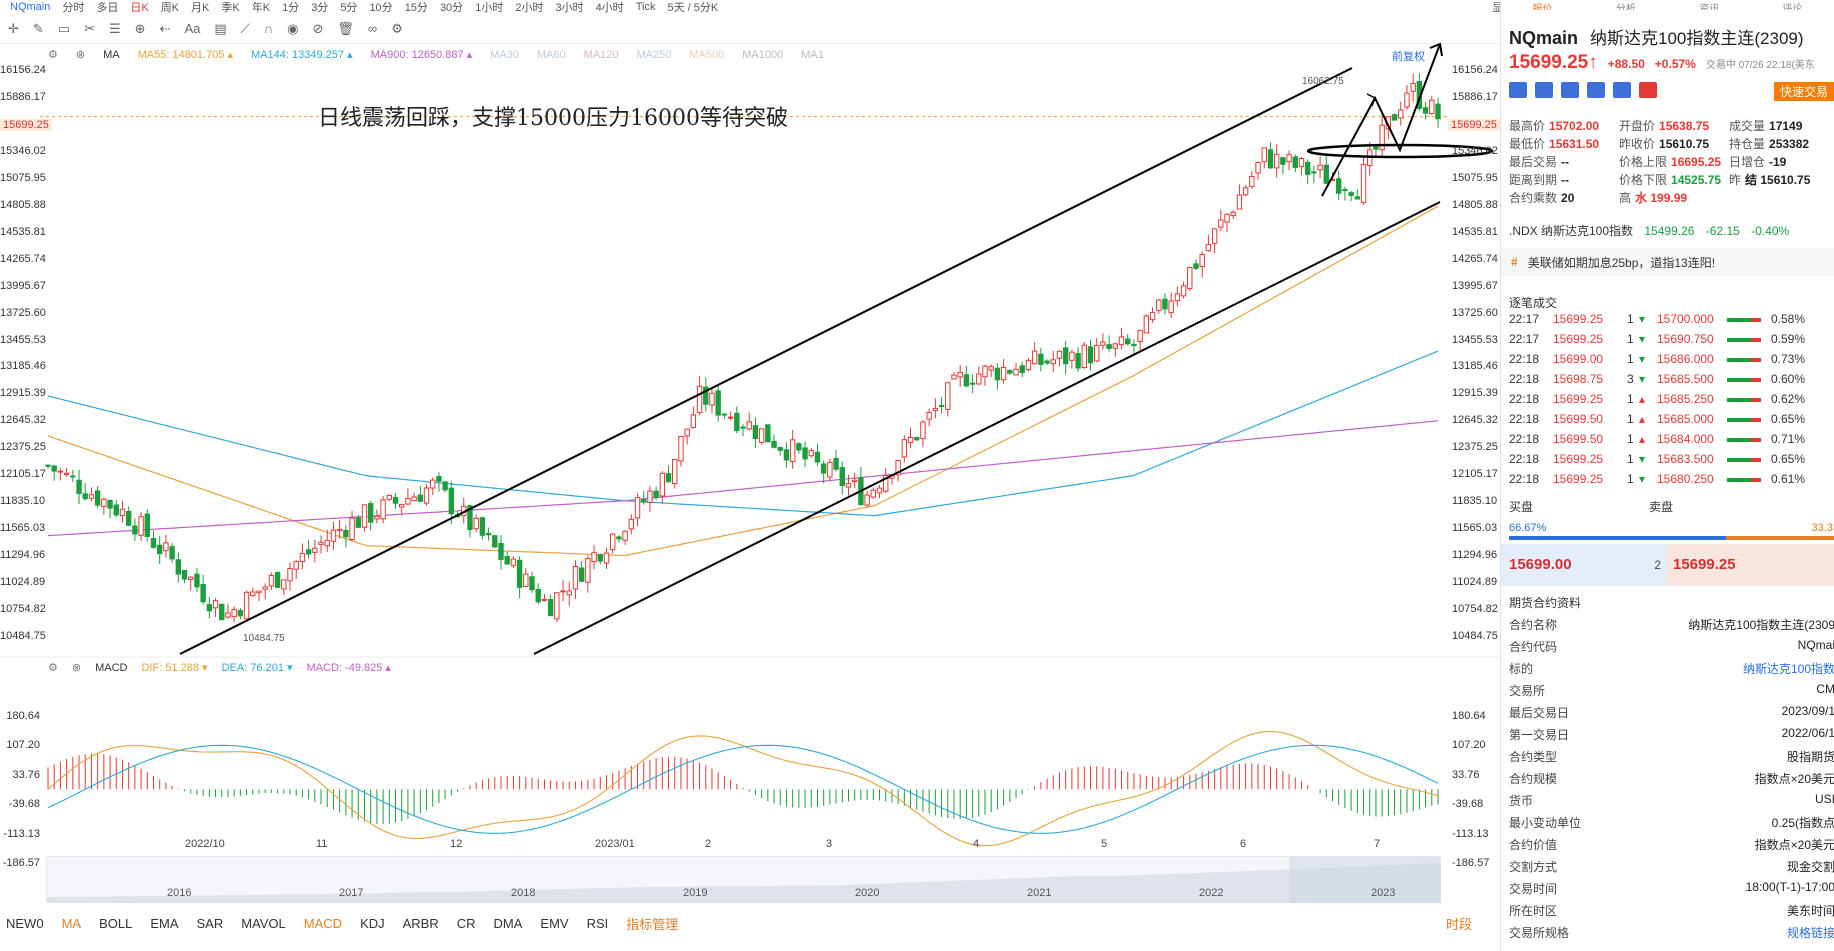 This screenshot has width=1834, height=951. What do you see at coordinates (1518, 90) in the screenshot?
I see `flag-icon` at bounding box center [1518, 90].